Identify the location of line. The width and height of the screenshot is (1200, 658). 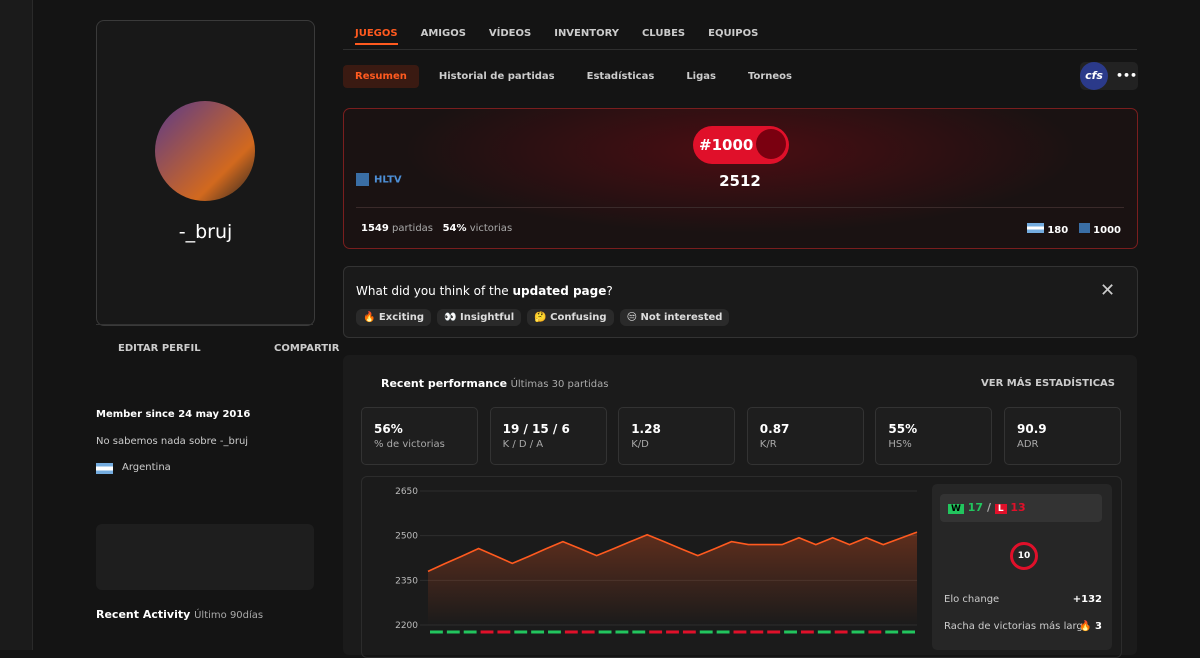
(672, 552).